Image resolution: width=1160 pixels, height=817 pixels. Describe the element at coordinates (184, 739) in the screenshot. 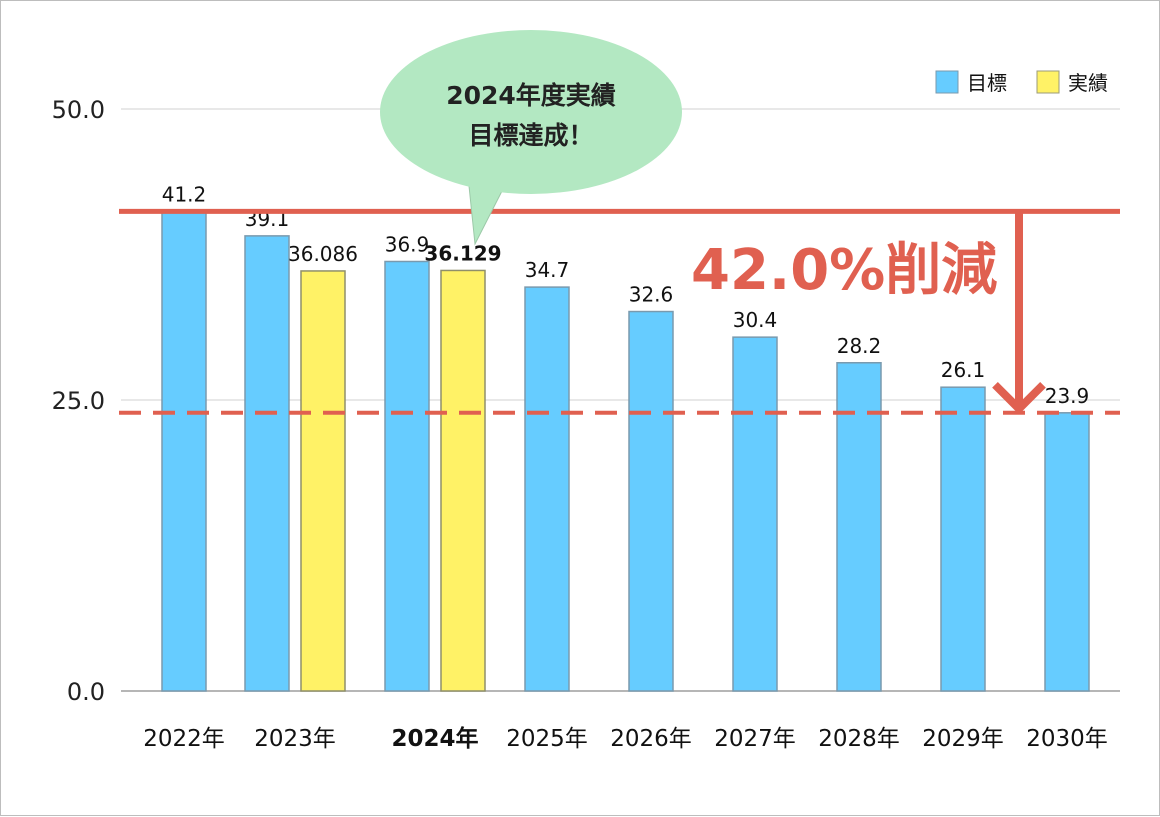

I see `x-tick-label: 2022年` at that location.